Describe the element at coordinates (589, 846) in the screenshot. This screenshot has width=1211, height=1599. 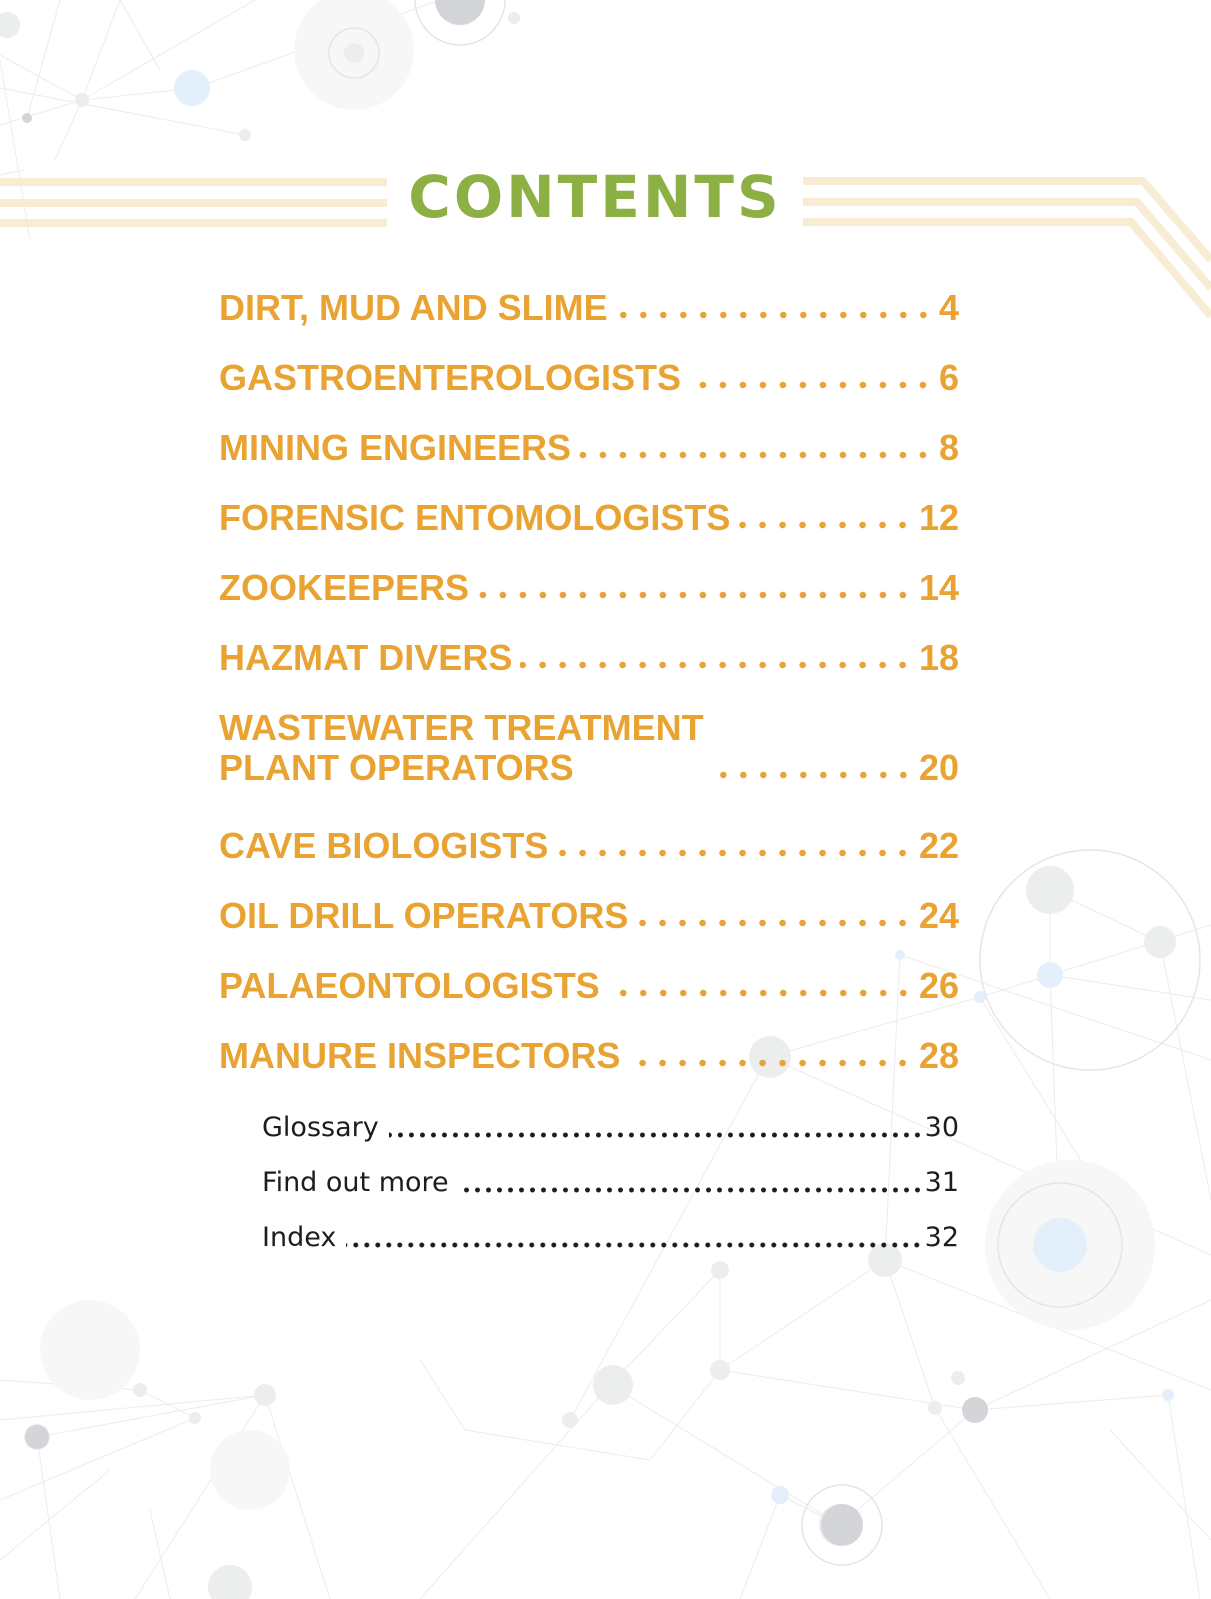
I see `toc-entry-cave-biologists: CAVE BIOLOGISTS 22` at that location.